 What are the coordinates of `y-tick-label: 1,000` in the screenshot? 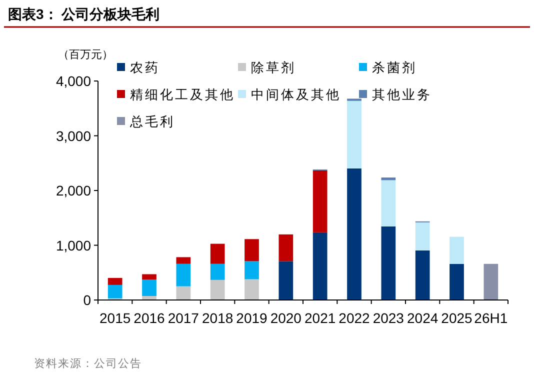 It's located at (74, 245).